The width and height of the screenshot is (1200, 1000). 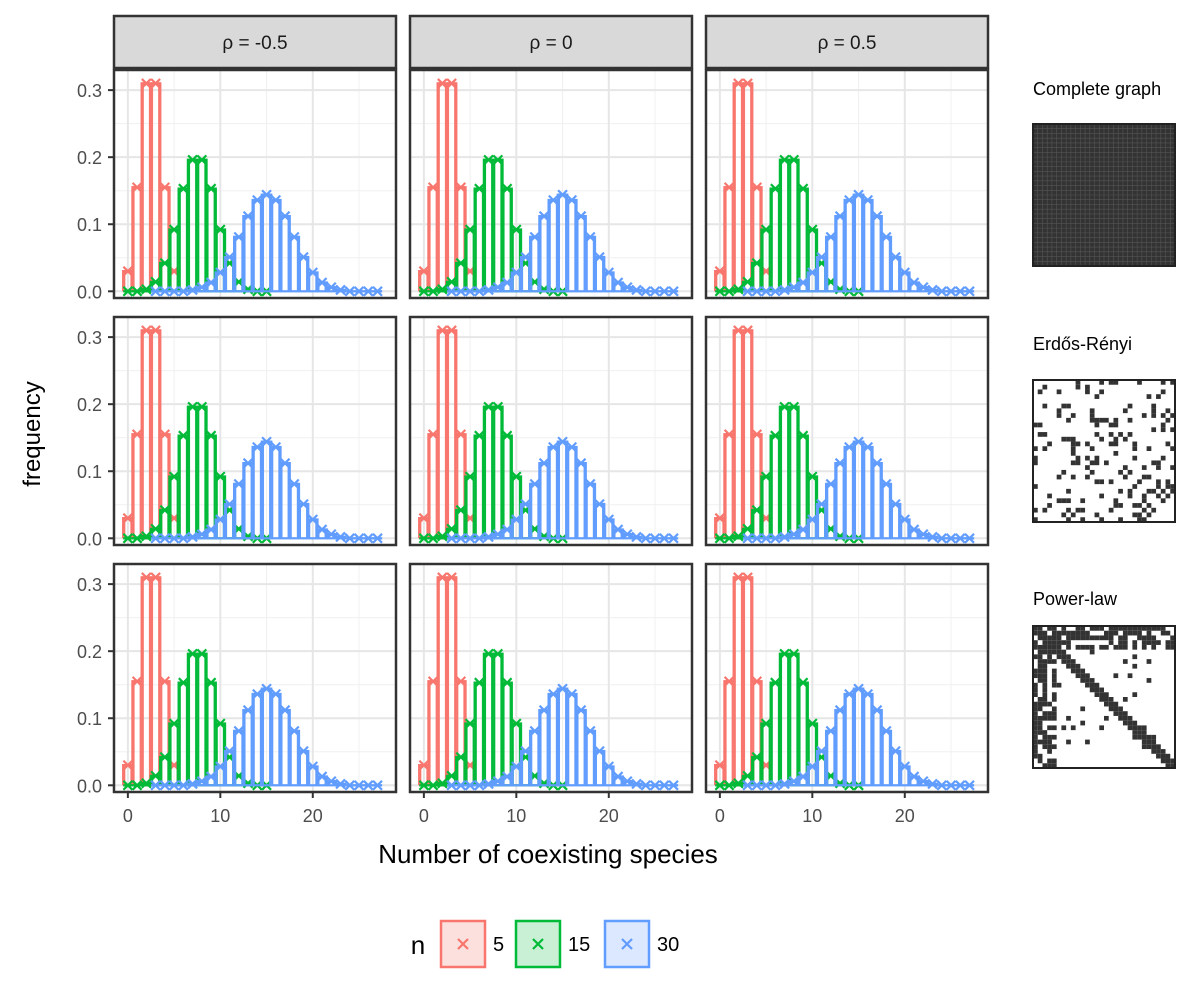 What do you see at coordinates (559, 944) in the screenshot?
I see `legend-entries: 5 15 30` at bounding box center [559, 944].